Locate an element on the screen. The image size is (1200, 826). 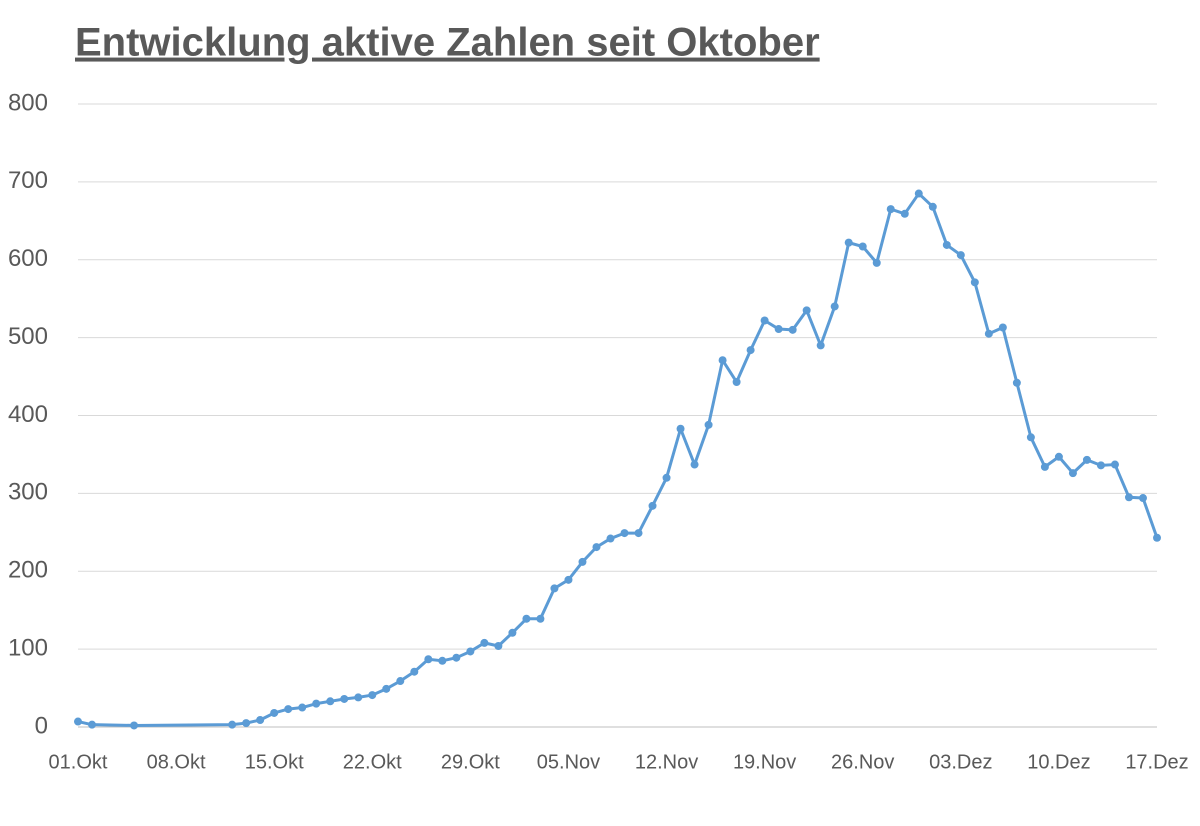
y-tick-label: 0 is located at coordinates (41, 725).